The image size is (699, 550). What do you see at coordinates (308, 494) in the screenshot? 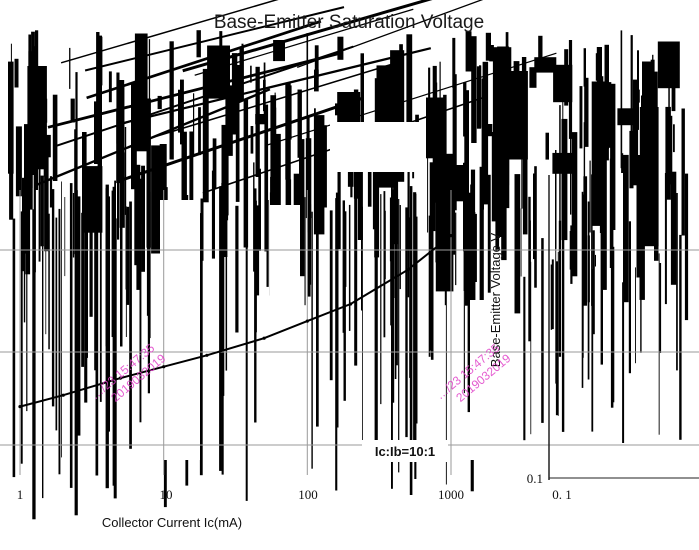
I see `x-tick-label-100: 100` at bounding box center [308, 494].